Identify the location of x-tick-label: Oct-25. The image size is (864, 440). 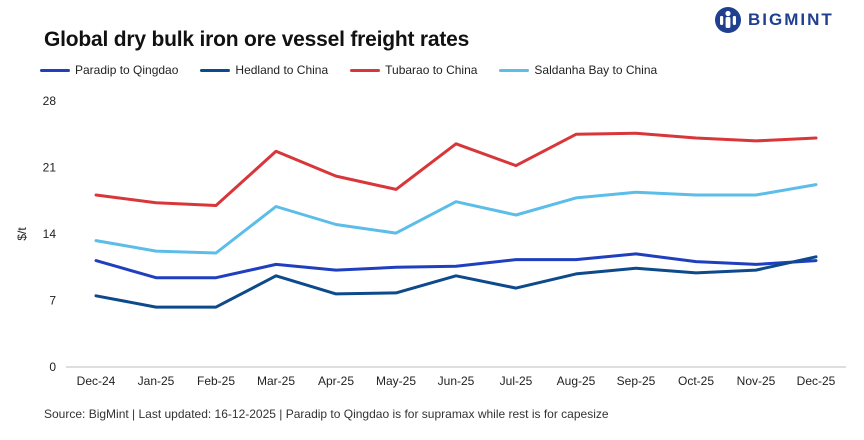
(696, 381).